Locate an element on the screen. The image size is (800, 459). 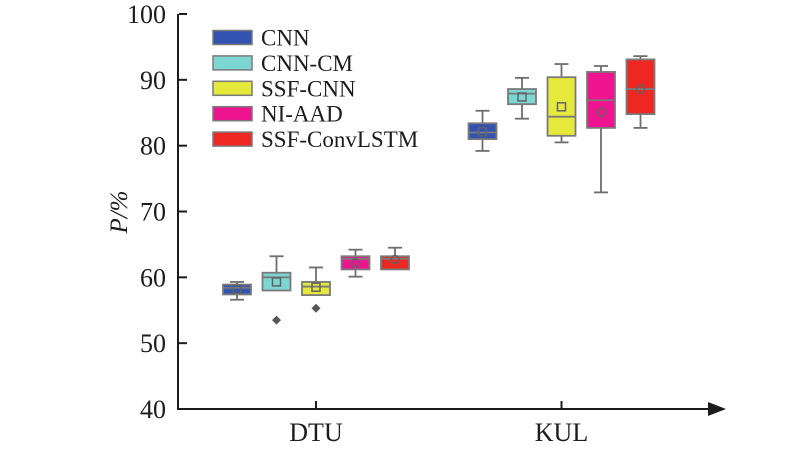
y-tick-label: 40 is located at coordinates (153, 409).